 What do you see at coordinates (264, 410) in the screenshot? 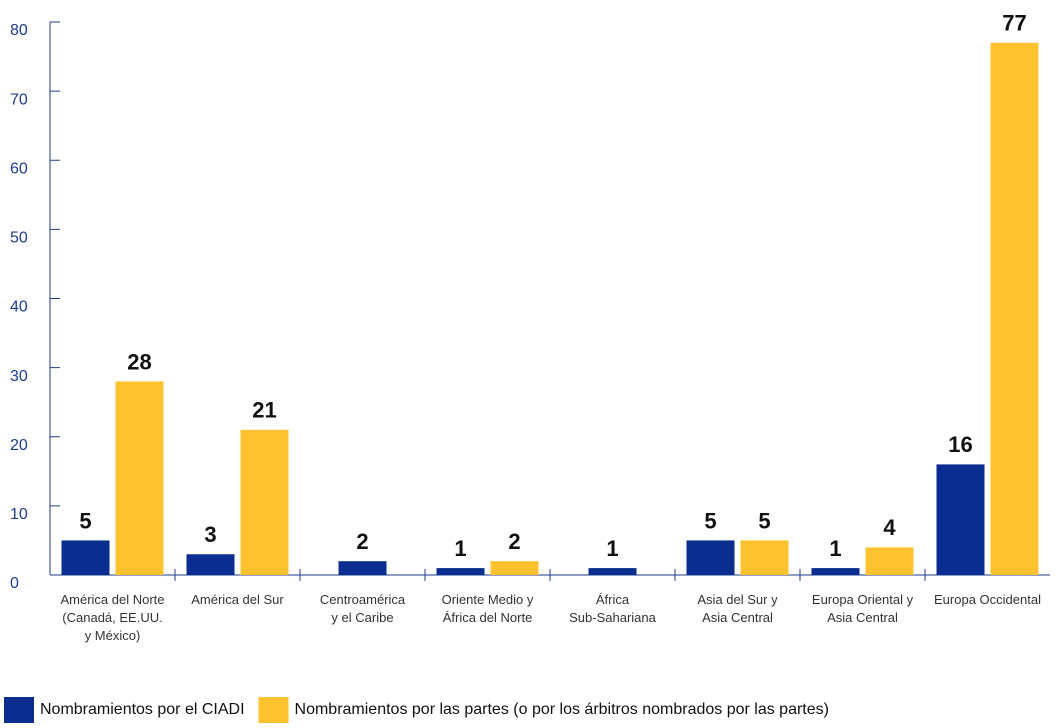
I see `value-label: 21` at bounding box center [264, 410].